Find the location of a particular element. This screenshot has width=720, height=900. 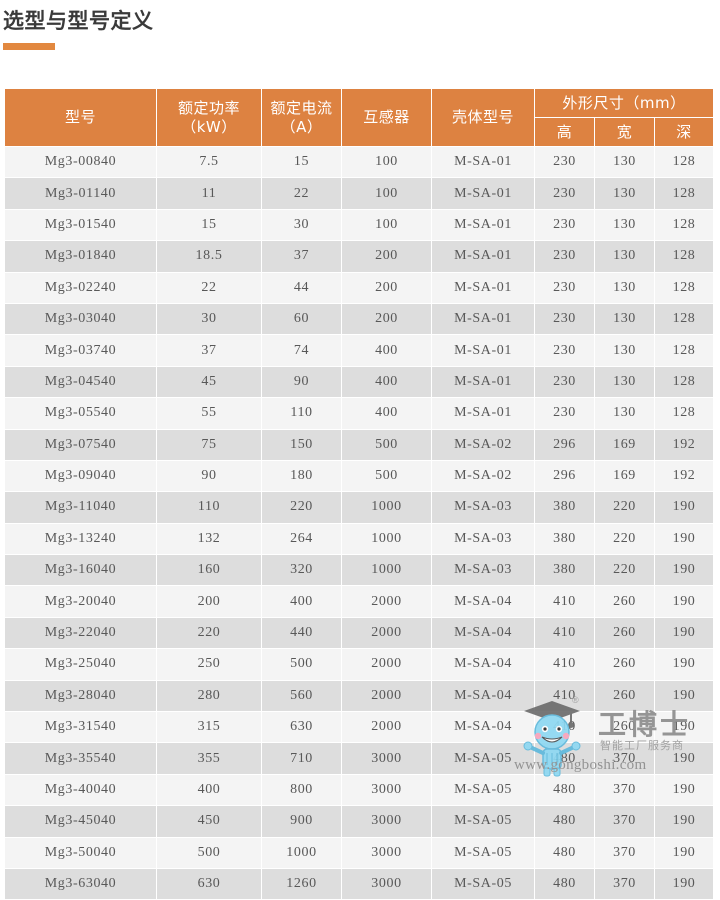

table-cell: 380 is located at coordinates (564, 570).